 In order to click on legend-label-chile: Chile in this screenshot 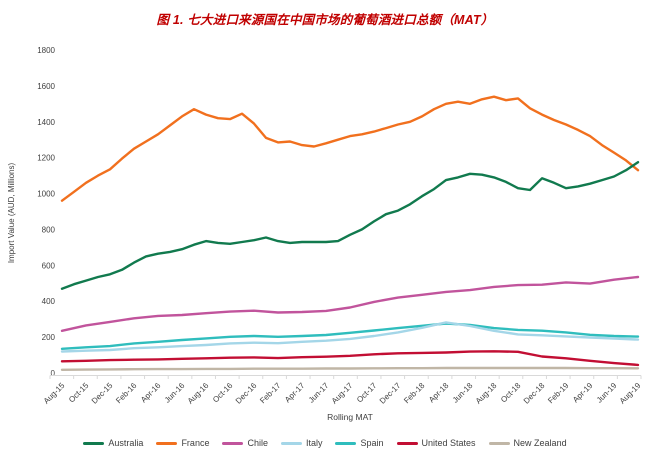, I will do `click(257, 443)`.